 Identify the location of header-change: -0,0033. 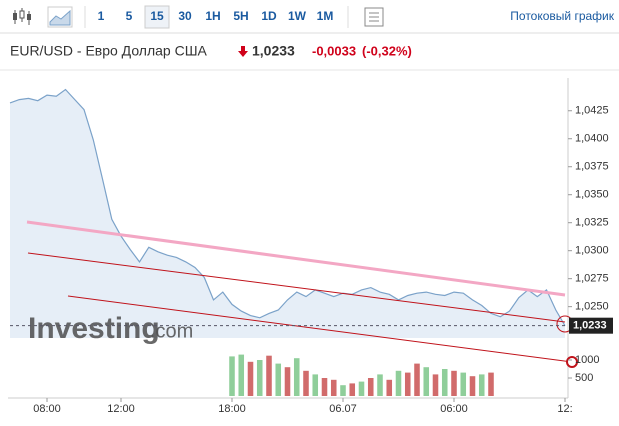
(334, 50).